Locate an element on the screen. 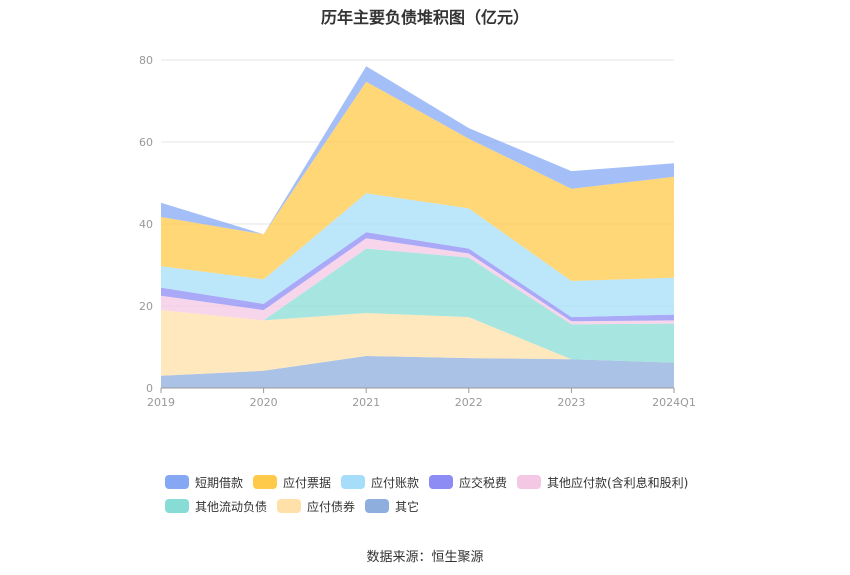 The image size is (850, 575). x-tick-label: 2024Q1 is located at coordinates (674, 402).